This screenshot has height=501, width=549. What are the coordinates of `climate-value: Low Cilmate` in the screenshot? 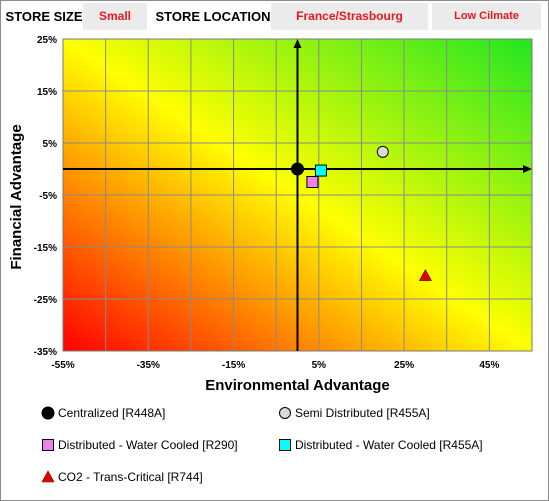 It's located at (486, 16).